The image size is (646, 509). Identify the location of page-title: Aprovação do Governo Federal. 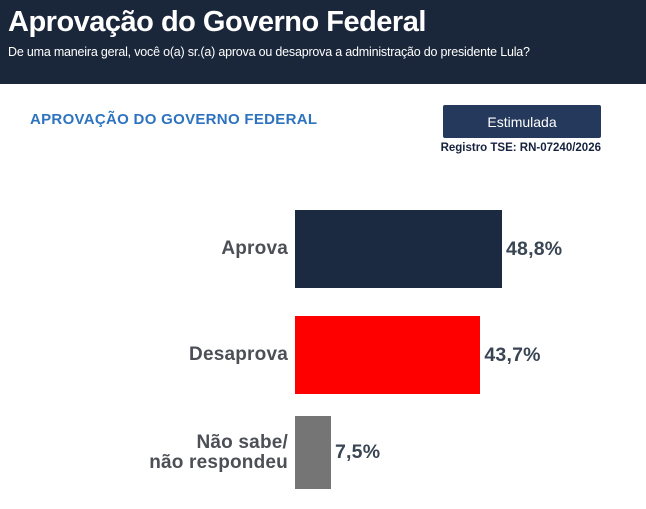
(217, 22).